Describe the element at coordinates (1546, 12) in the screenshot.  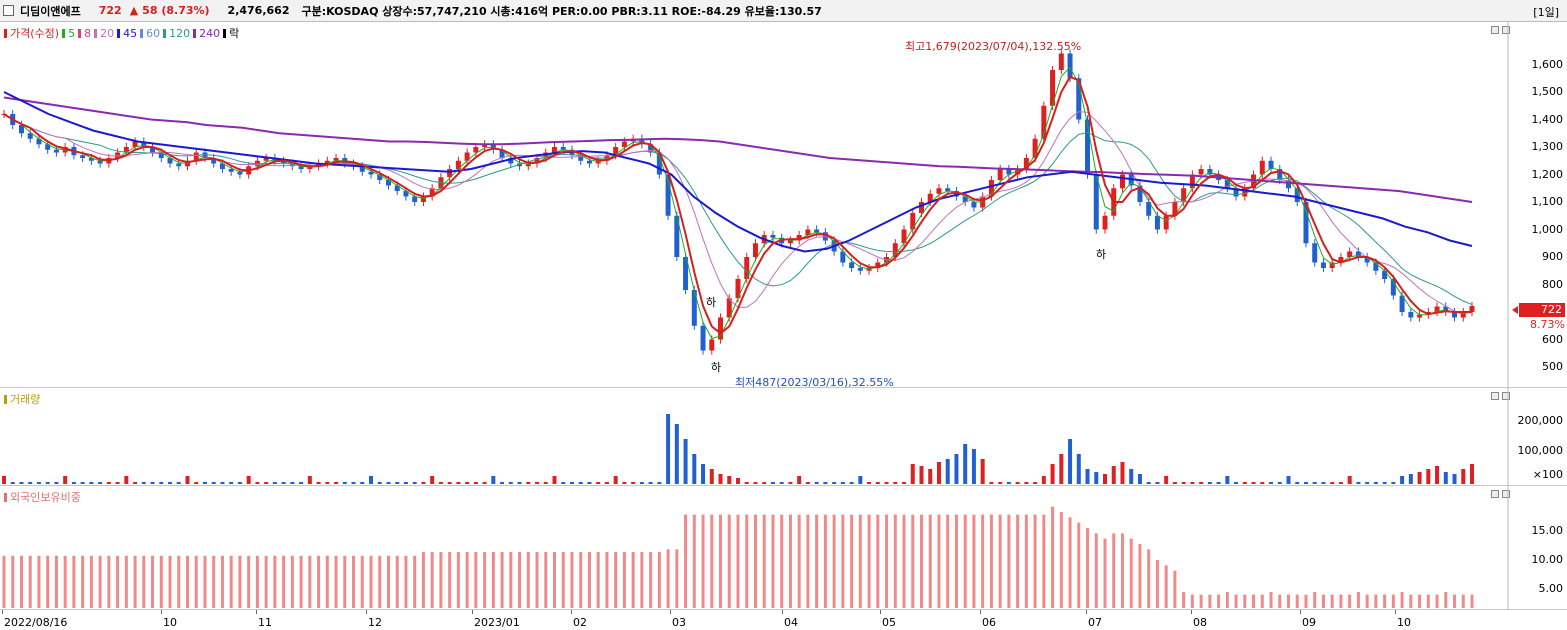
I see `period-selector: [1일]` at that location.